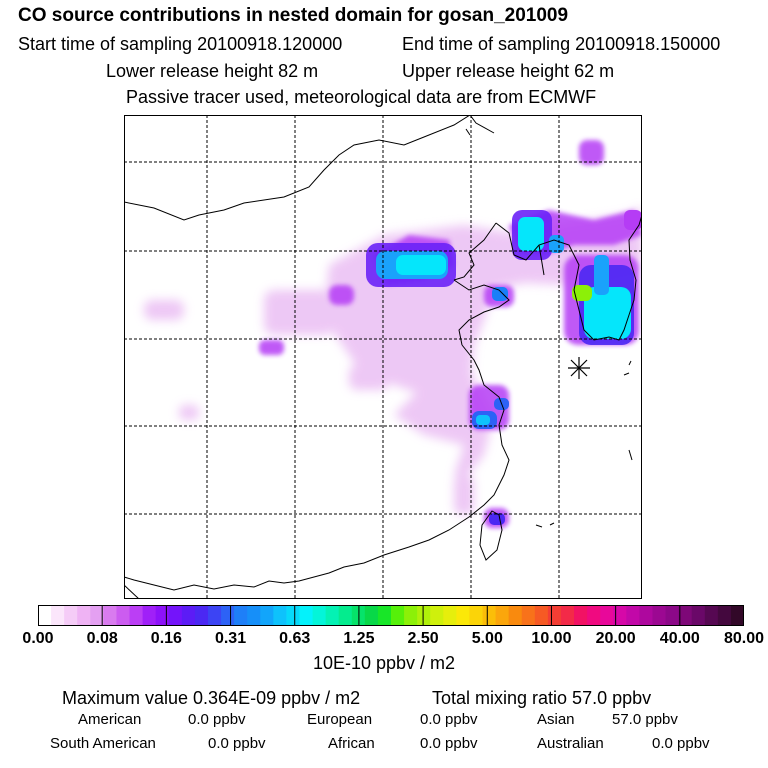  Describe the element at coordinates (351, 743) in the screenshot. I see `region-name-african: African` at that location.